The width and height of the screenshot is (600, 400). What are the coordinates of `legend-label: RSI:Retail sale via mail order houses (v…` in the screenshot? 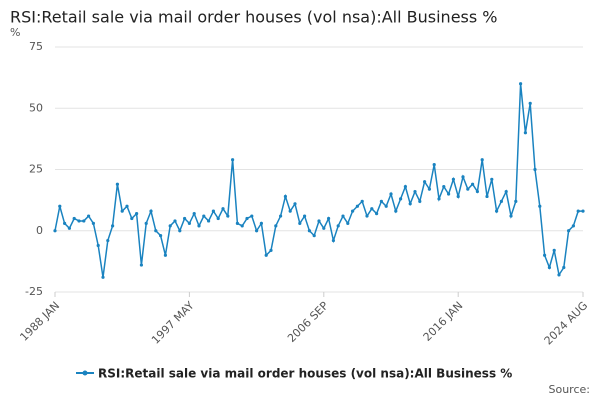 It's located at (305, 374).